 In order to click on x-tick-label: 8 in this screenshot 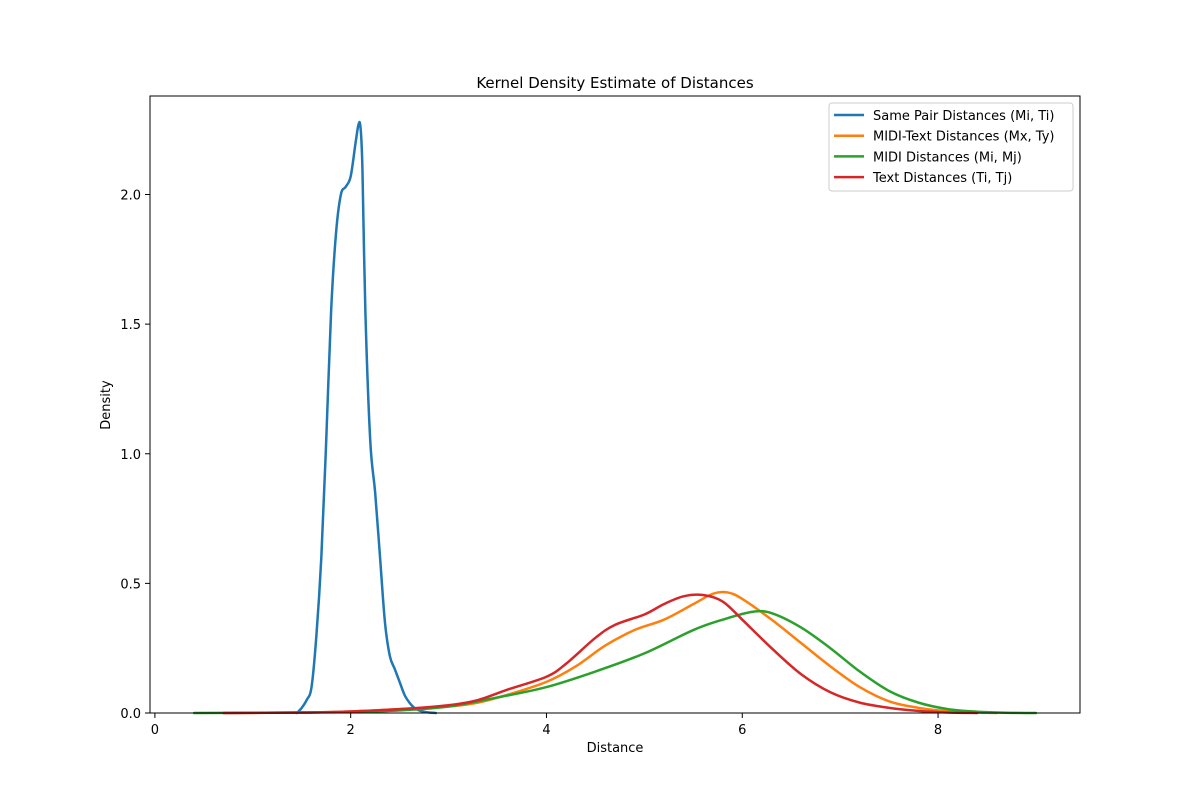, I will do `click(938, 730)`.